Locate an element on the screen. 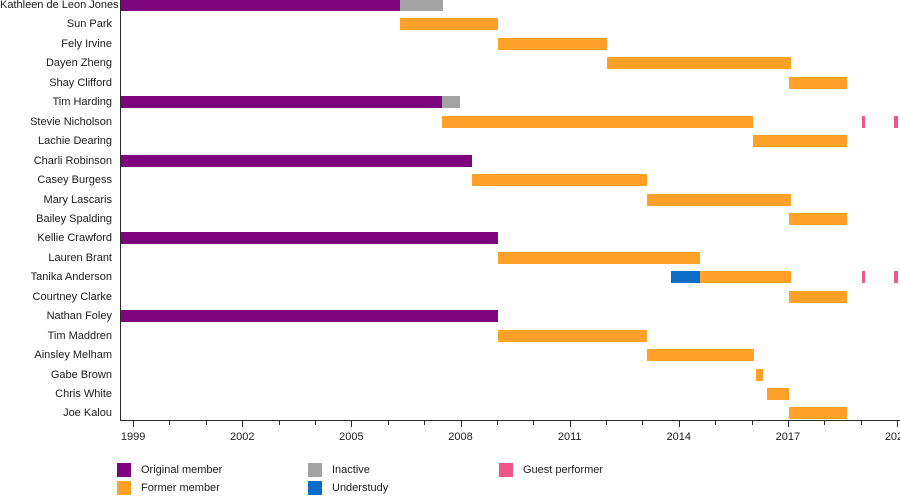 This screenshot has width=900, height=500. axis-tick-label: 2008 is located at coordinates (460, 437).